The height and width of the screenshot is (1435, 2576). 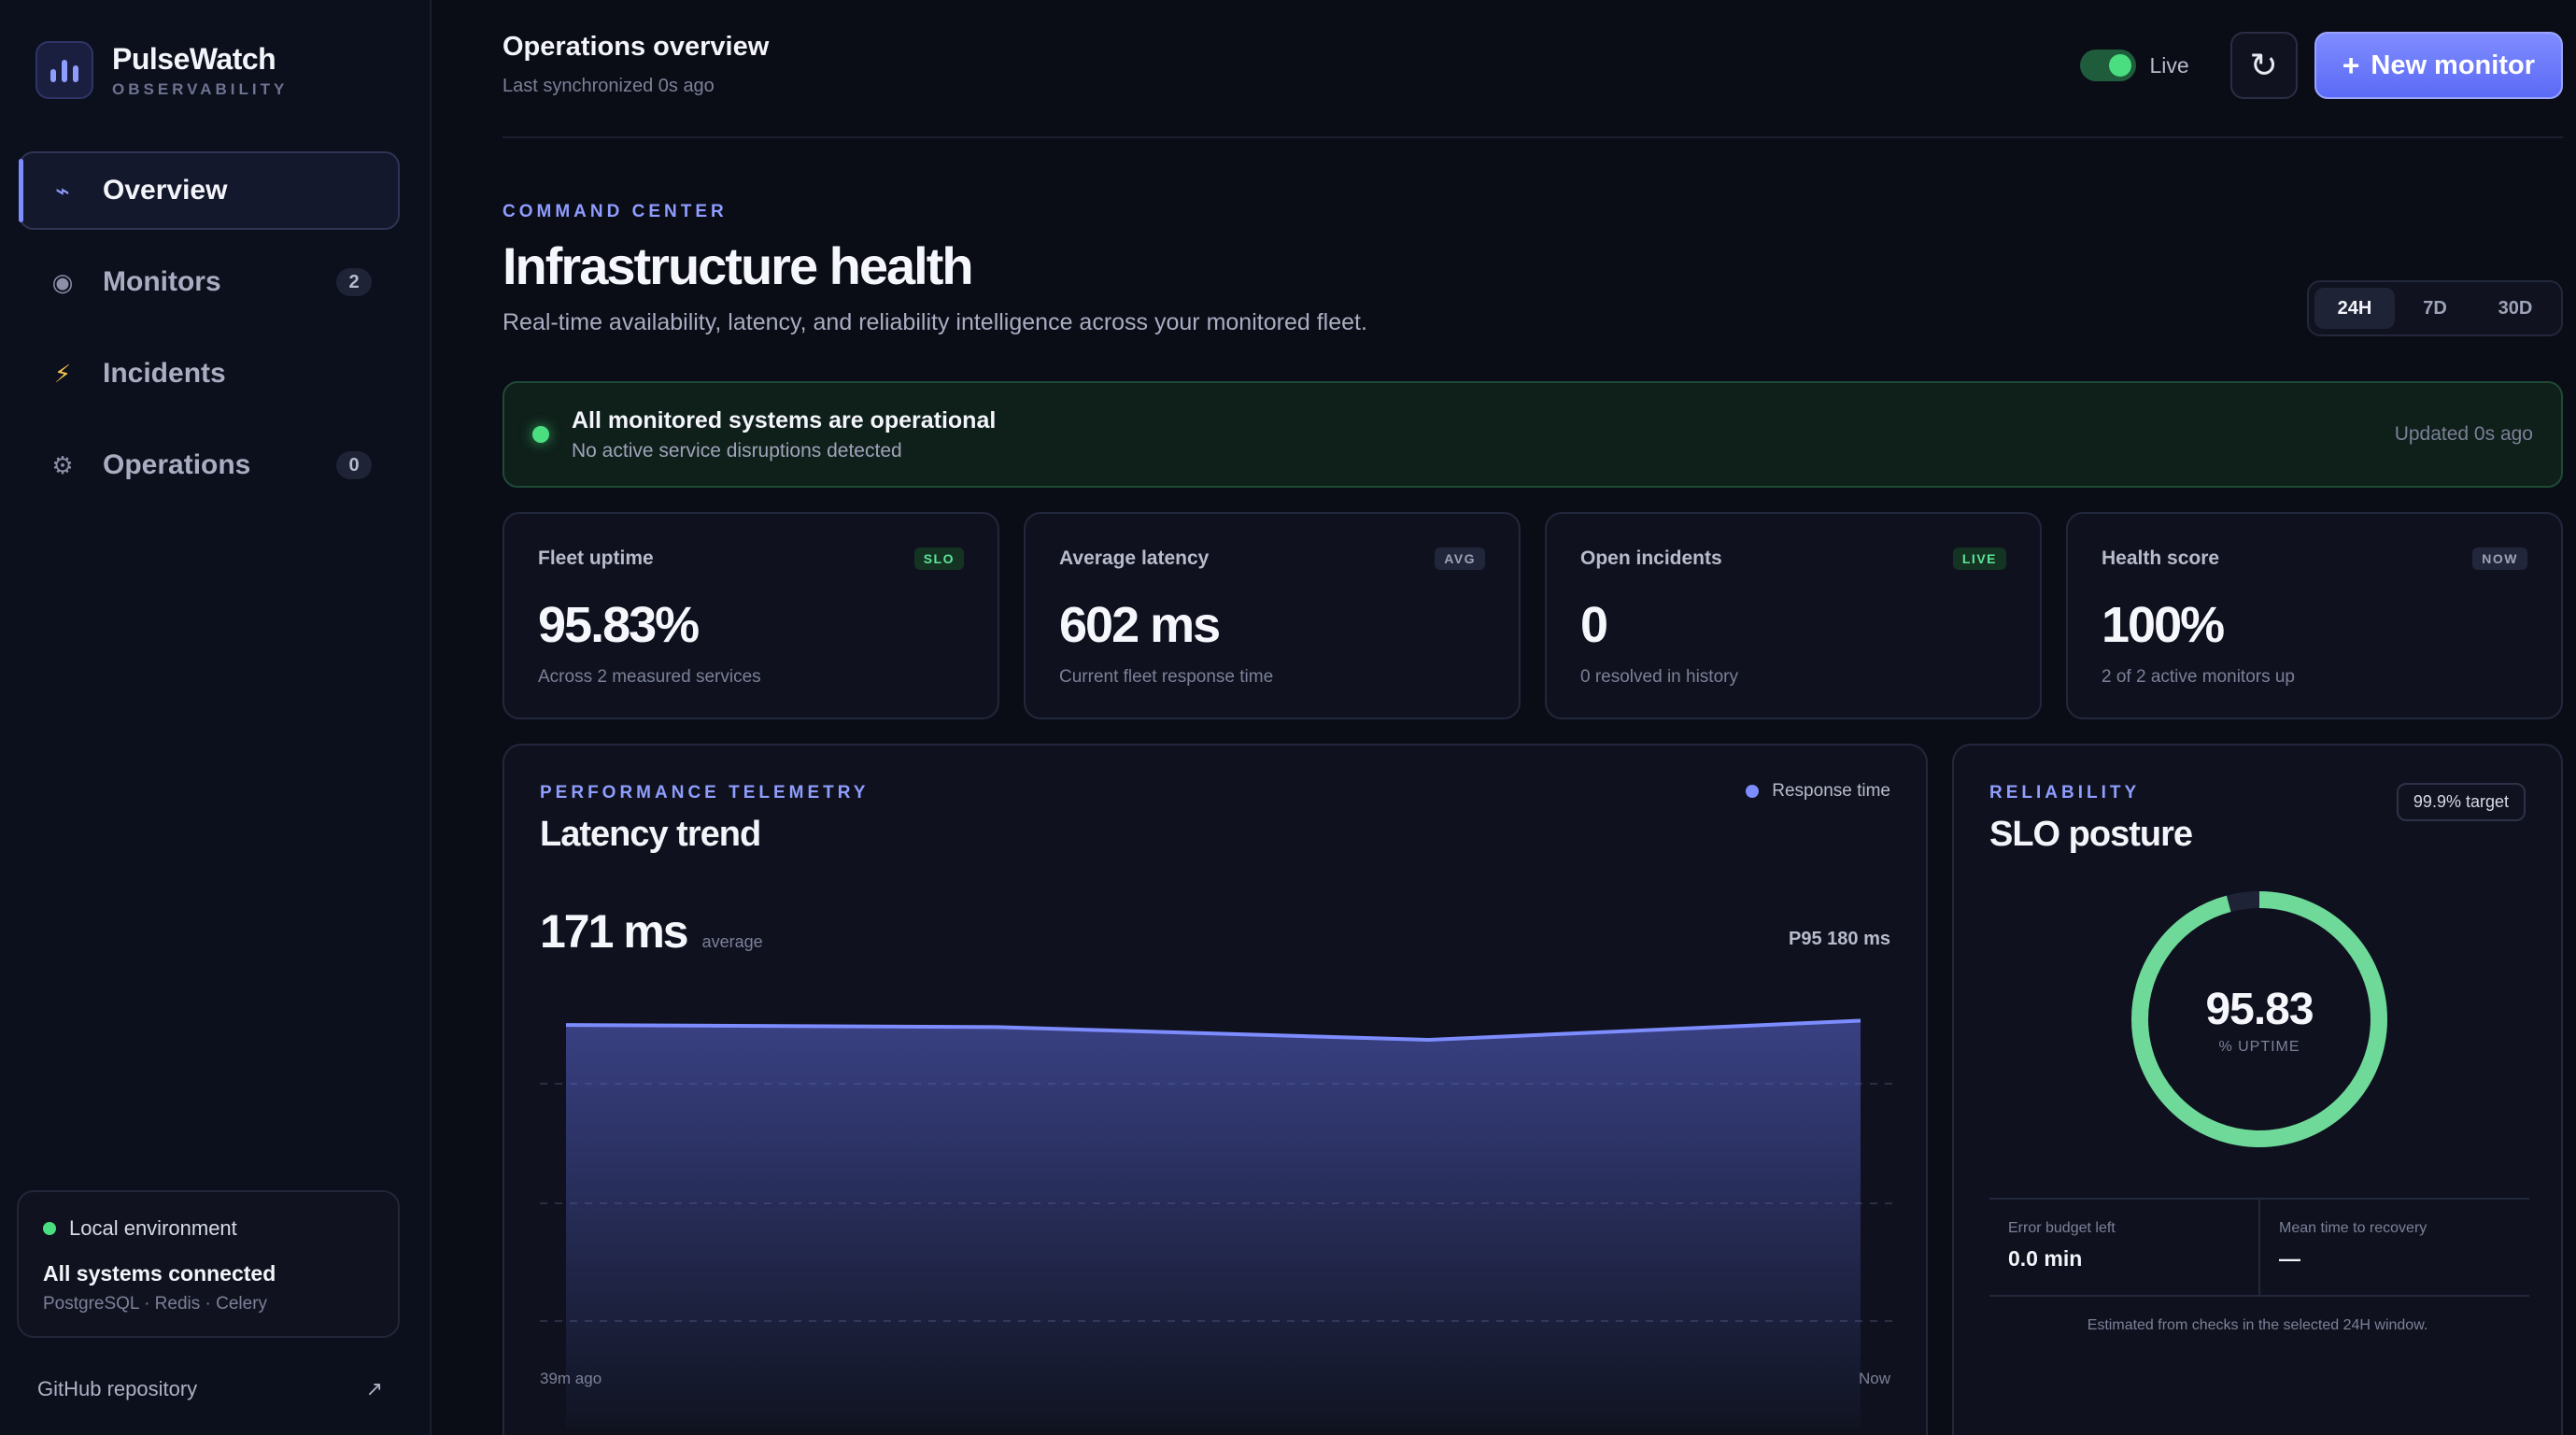 I want to click on pulse-icon: ⌁, so click(x=62, y=190).